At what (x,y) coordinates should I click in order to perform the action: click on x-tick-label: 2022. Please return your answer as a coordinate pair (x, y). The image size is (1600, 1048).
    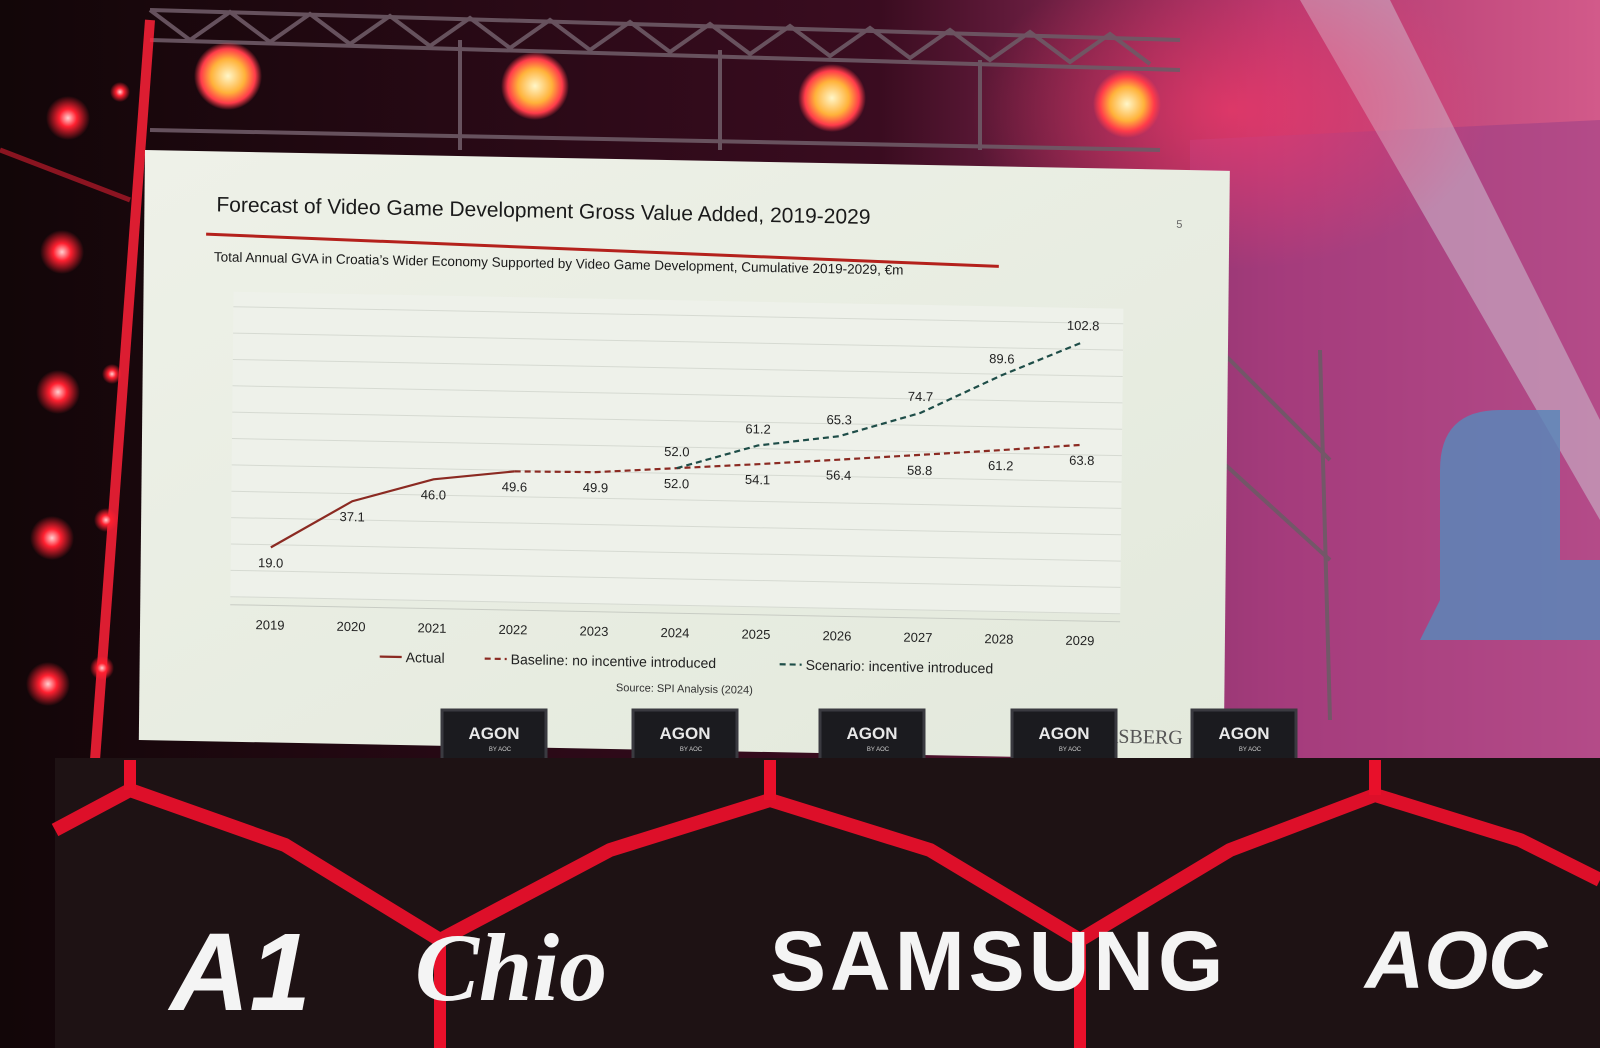
    Looking at the image, I should click on (512, 630).